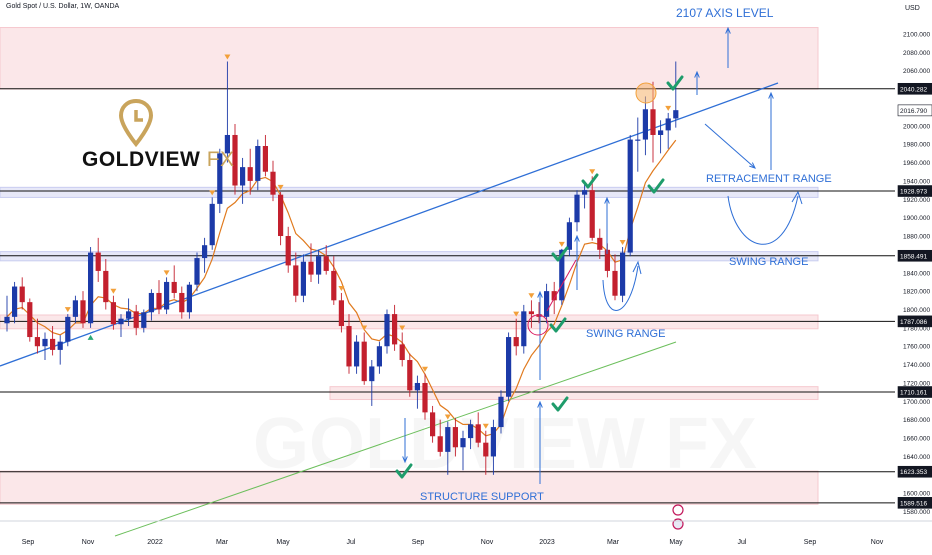  I want to click on y-tick-label: 1640.000, so click(916, 457).